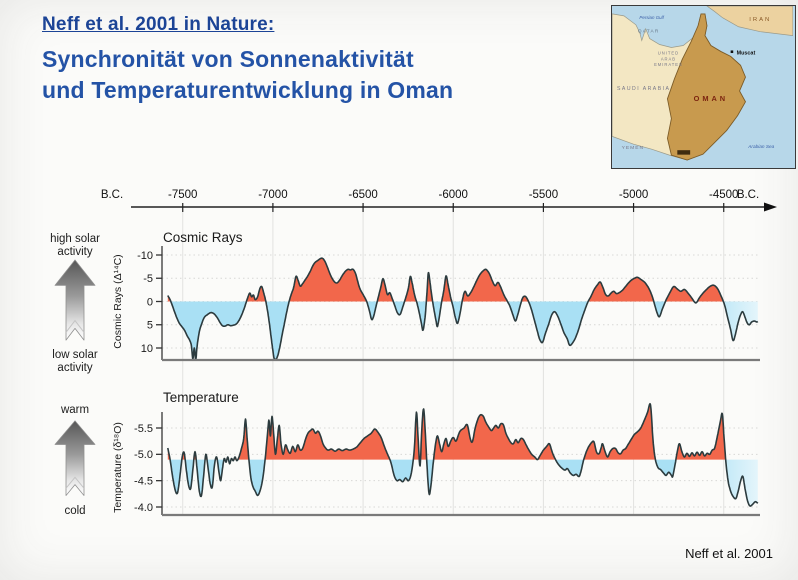  I want to click on map-label-uae-2: ARAB, so click(668, 58).